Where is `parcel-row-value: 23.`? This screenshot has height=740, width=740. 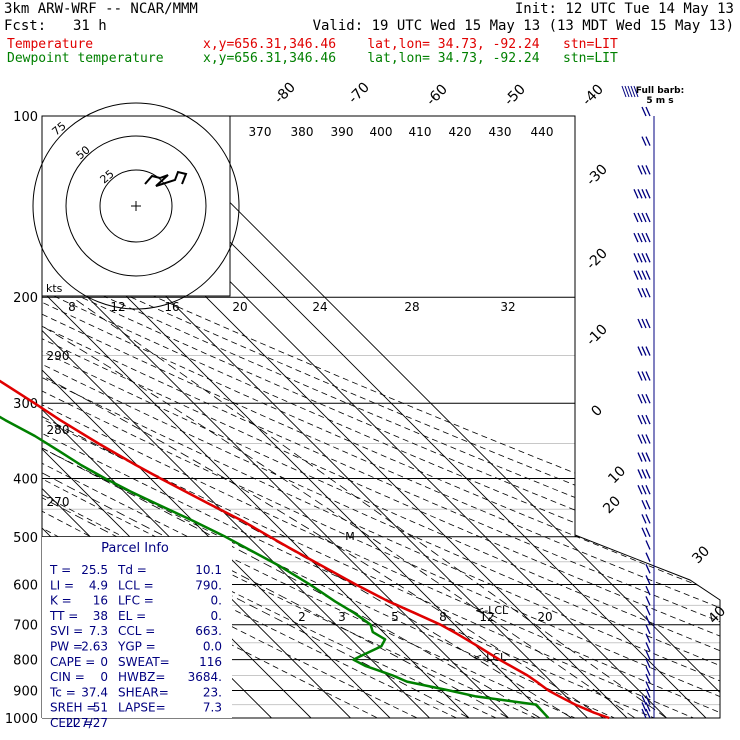 parcel-row-value: 23. is located at coordinates (212, 692).